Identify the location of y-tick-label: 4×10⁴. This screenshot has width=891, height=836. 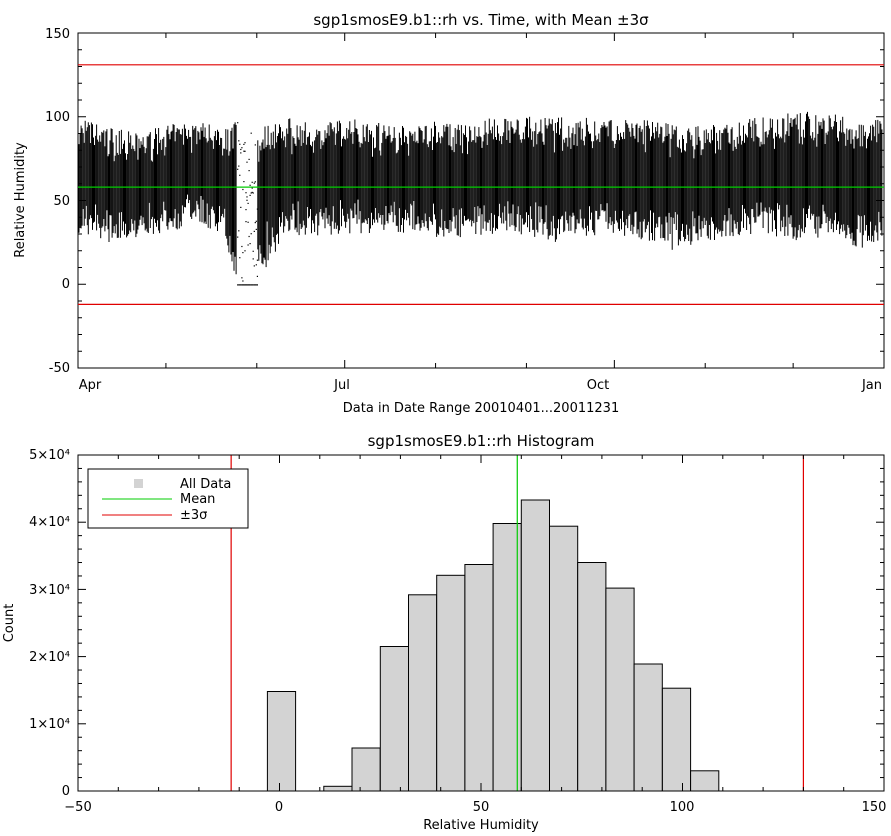
(49, 522).